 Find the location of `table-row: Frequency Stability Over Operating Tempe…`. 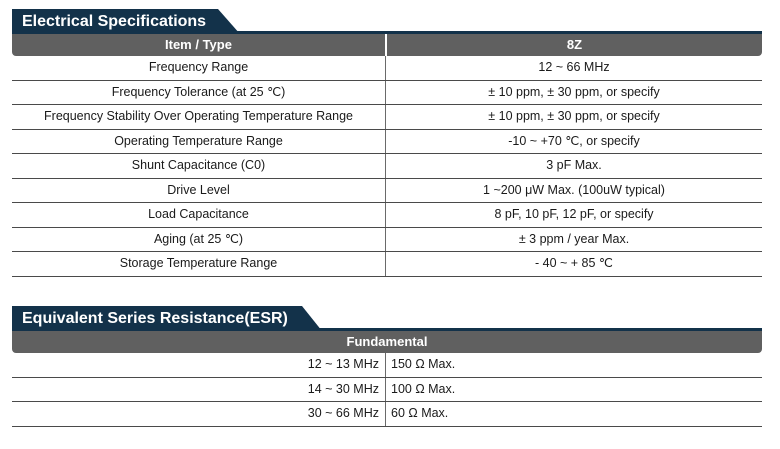

table-row: Frequency Stability Over Operating Tempe… is located at coordinates (387, 117).